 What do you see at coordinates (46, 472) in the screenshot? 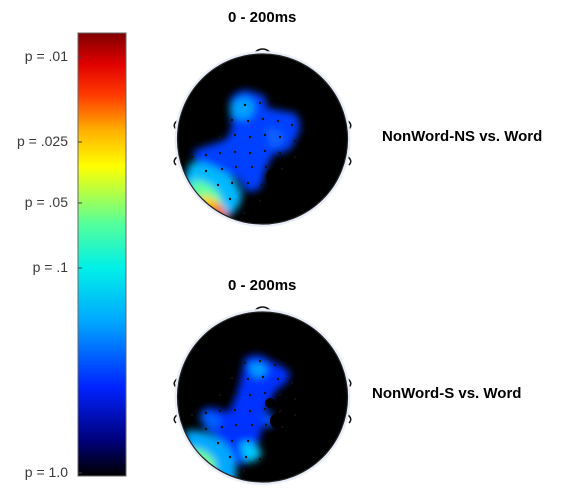
I see `colorbar-tick-5: p = 1.0` at bounding box center [46, 472].